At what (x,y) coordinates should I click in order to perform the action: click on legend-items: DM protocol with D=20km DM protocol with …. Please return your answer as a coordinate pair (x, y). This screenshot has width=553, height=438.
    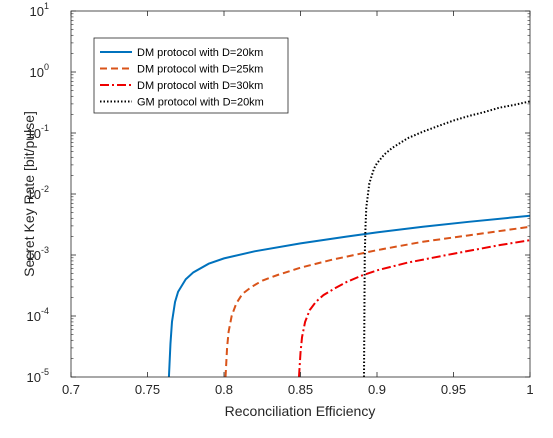
    Looking at the image, I should click on (182, 78).